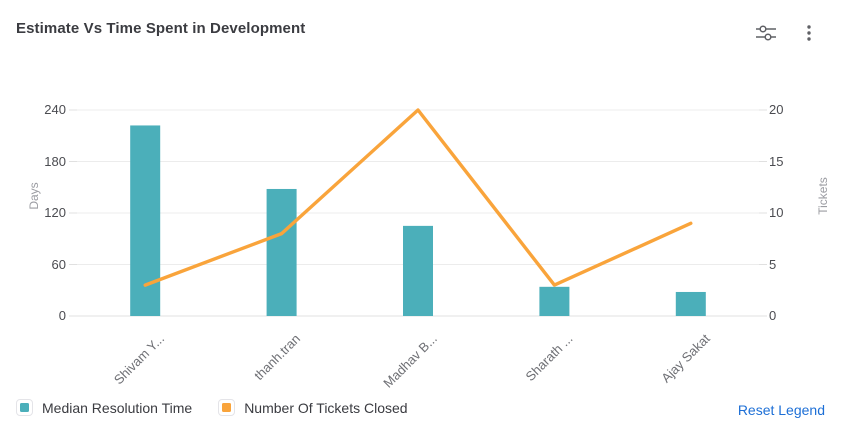 The width and height of the screenshot is (841, 430). What do you see at coordinates (776, 109) in the screenshot?
I see `right-axis-tick-label: 20` at bounding box center [776, 109].